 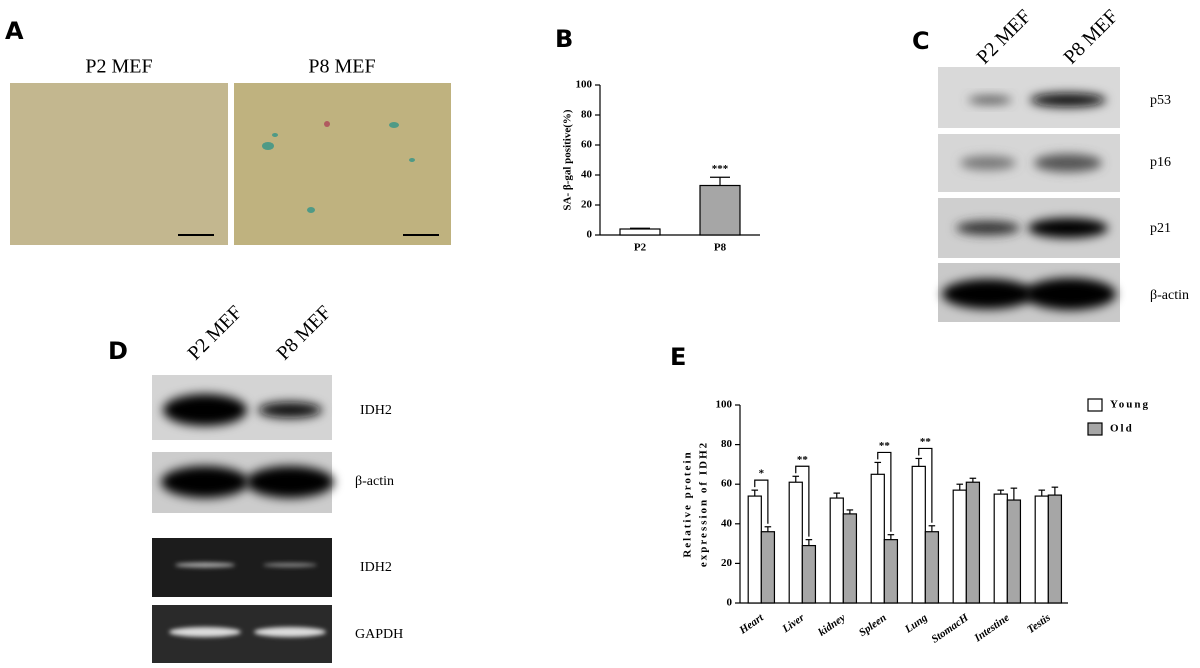 What do you see at coordinates (379, 634) in the screenshot?
I see `band-label: GAPDH` at bounding box center [379, 634].